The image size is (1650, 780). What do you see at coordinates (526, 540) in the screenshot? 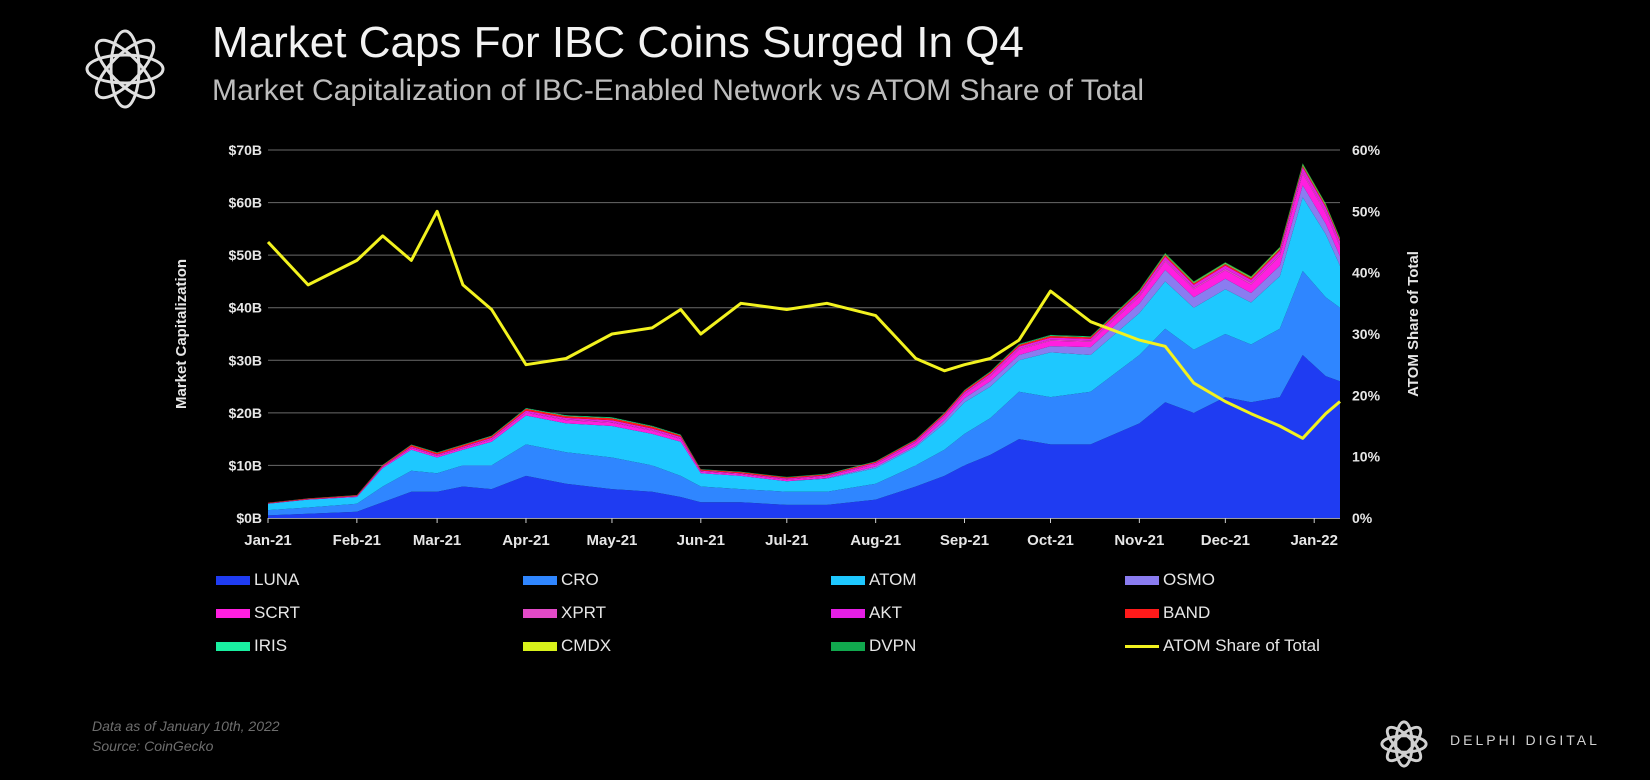
I see `x-tick-label: Apr-21` at bounding box center [526, 540].